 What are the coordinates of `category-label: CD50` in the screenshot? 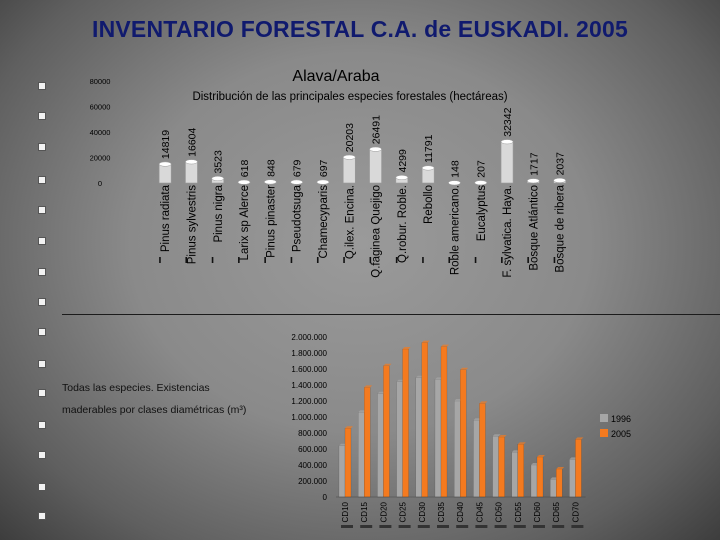 It's located at (499, 511).